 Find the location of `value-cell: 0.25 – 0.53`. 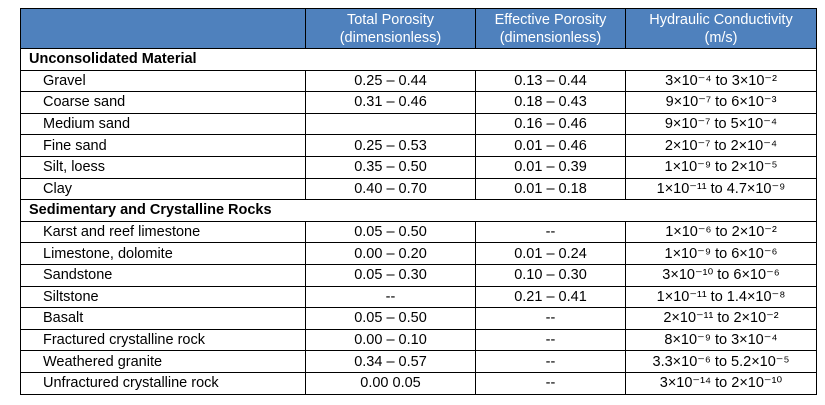

value-cell: 0.25 – 0.53 is located at coordinates (390, 145).